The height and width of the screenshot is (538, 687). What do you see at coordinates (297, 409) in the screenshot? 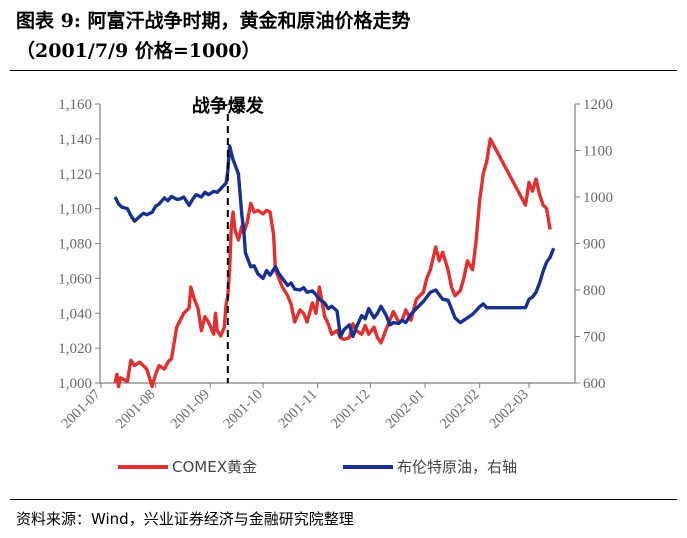
I see `x-tick-label: 2001-11` at bounding box center [297, 409].